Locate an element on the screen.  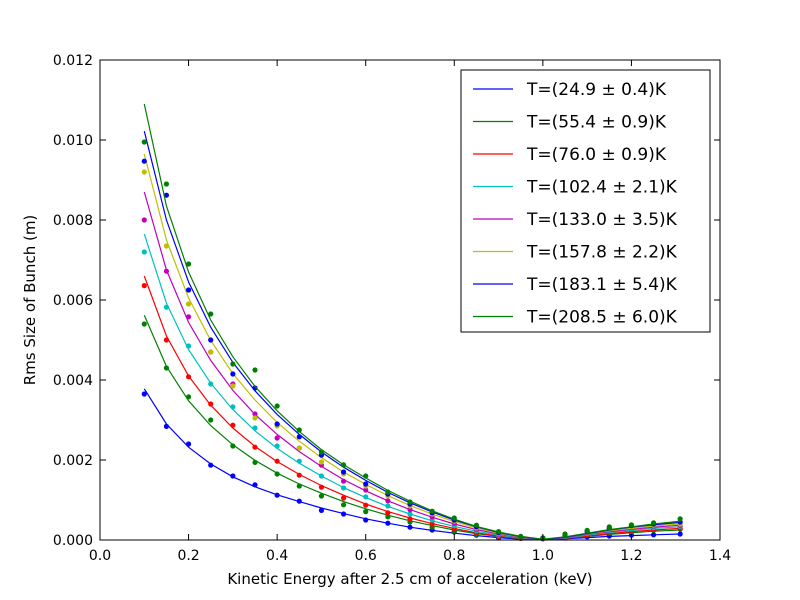
legend-label: T=(133.0 ± 3.5)K is located at coordinates (602, 220).